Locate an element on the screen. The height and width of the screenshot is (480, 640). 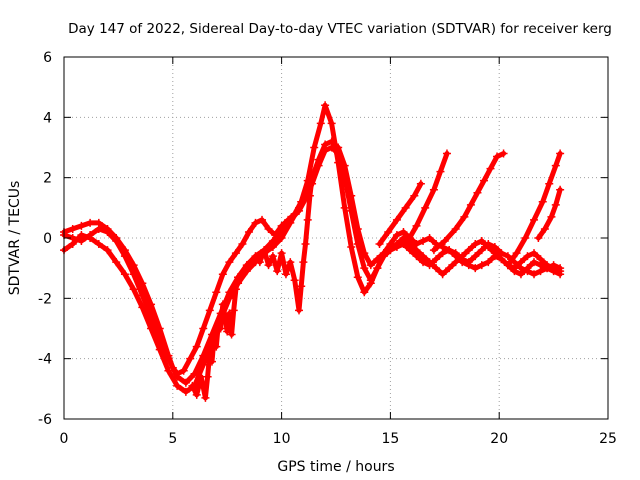
y-axis-label: SDTVAR / TECUs is located at coordinates (15, 238).